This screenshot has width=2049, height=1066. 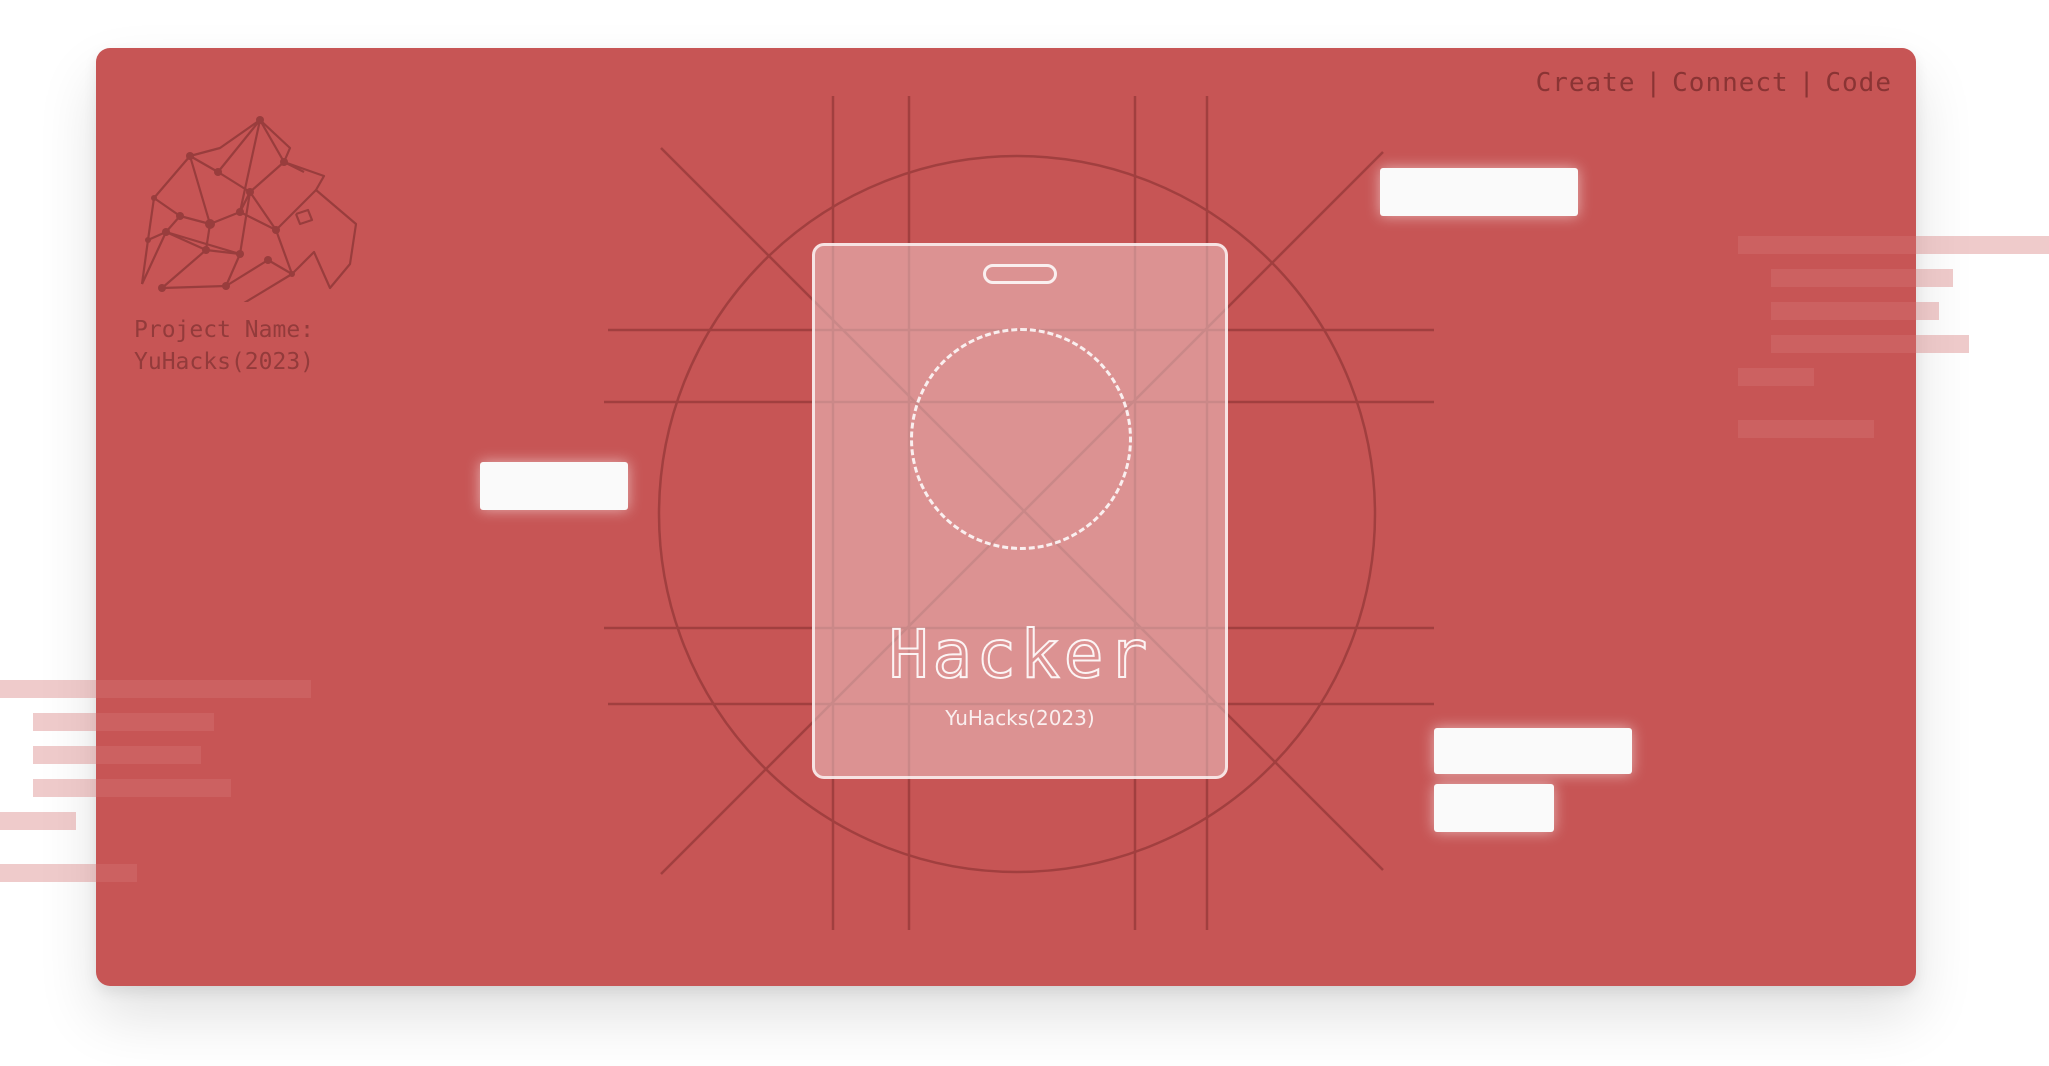 What do you see at coordinates (224, 346) in the screenshot?
I see `project-info: Project Name: YuHacks(2023)` at bounding box center [224, 346].